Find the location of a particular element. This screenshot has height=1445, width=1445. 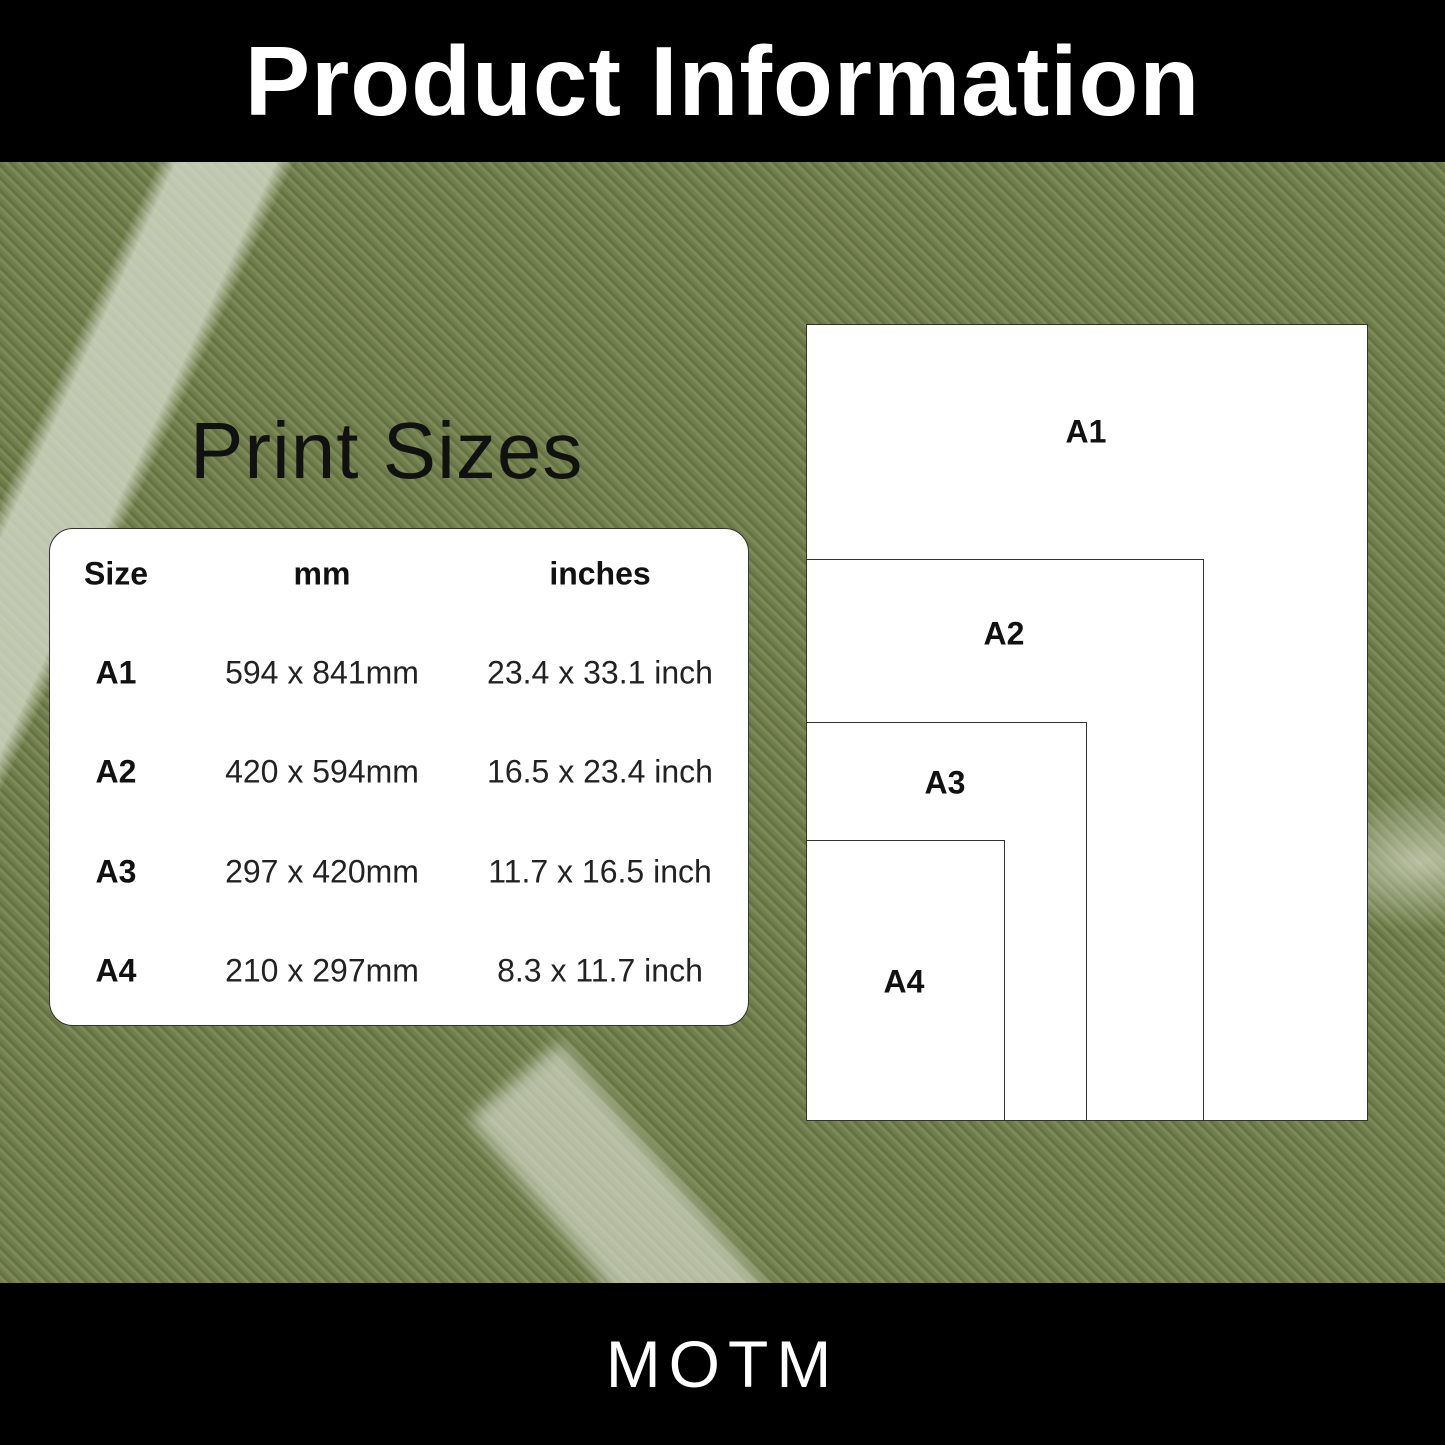

row-mm: 594 x 841mm is located at coordinates (322, 672).